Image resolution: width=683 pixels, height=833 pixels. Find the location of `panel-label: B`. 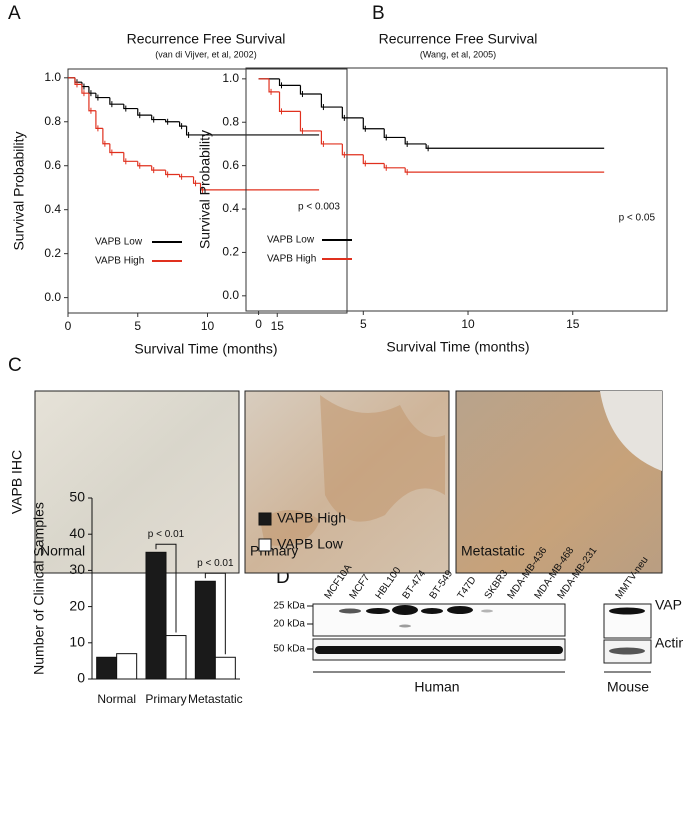

panel-label: B is located at coordinates (378, 13).